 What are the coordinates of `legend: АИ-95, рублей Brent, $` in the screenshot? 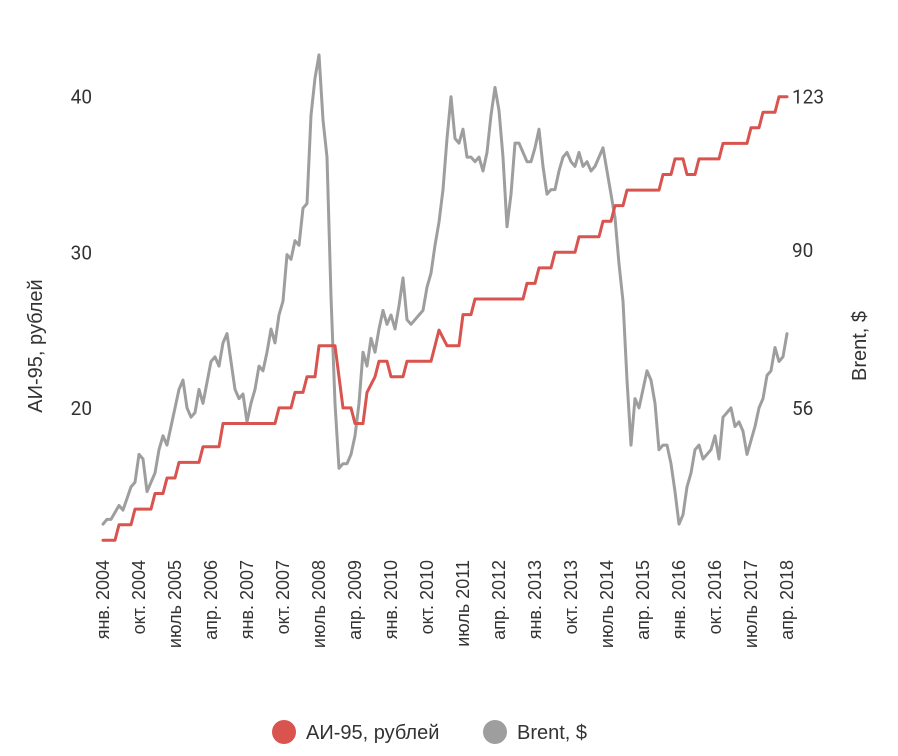 It's located at (429, 732).